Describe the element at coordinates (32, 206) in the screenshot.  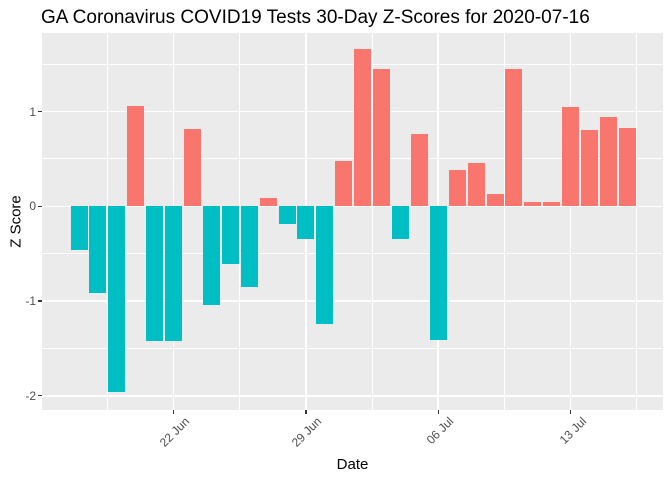
I see `y-tick-label: 0` at that location.